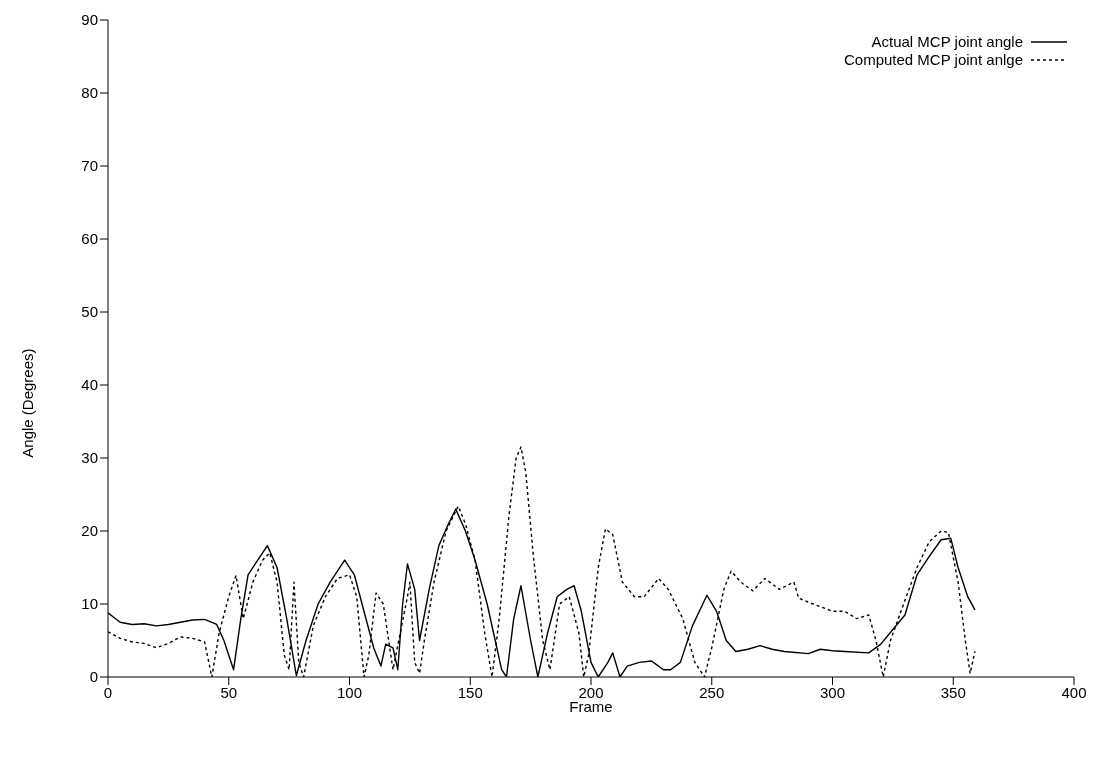 The height and width of the screenshot is (777, 1102). I want to click on x-tick-label: 100, so click(349, 692).